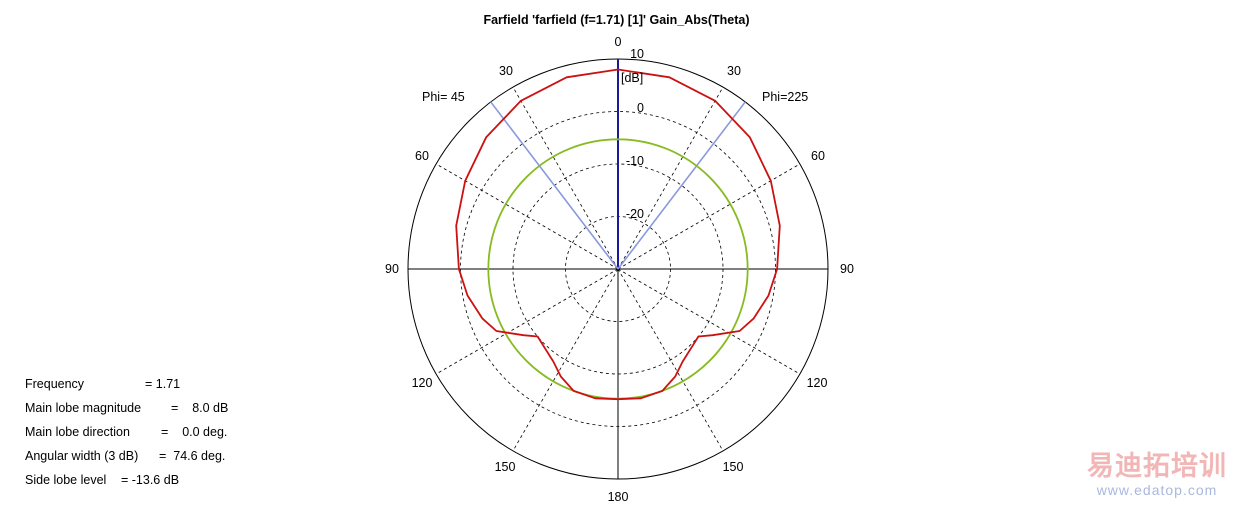  I want to click on radial-tick-label: -10, so click(635, 161).